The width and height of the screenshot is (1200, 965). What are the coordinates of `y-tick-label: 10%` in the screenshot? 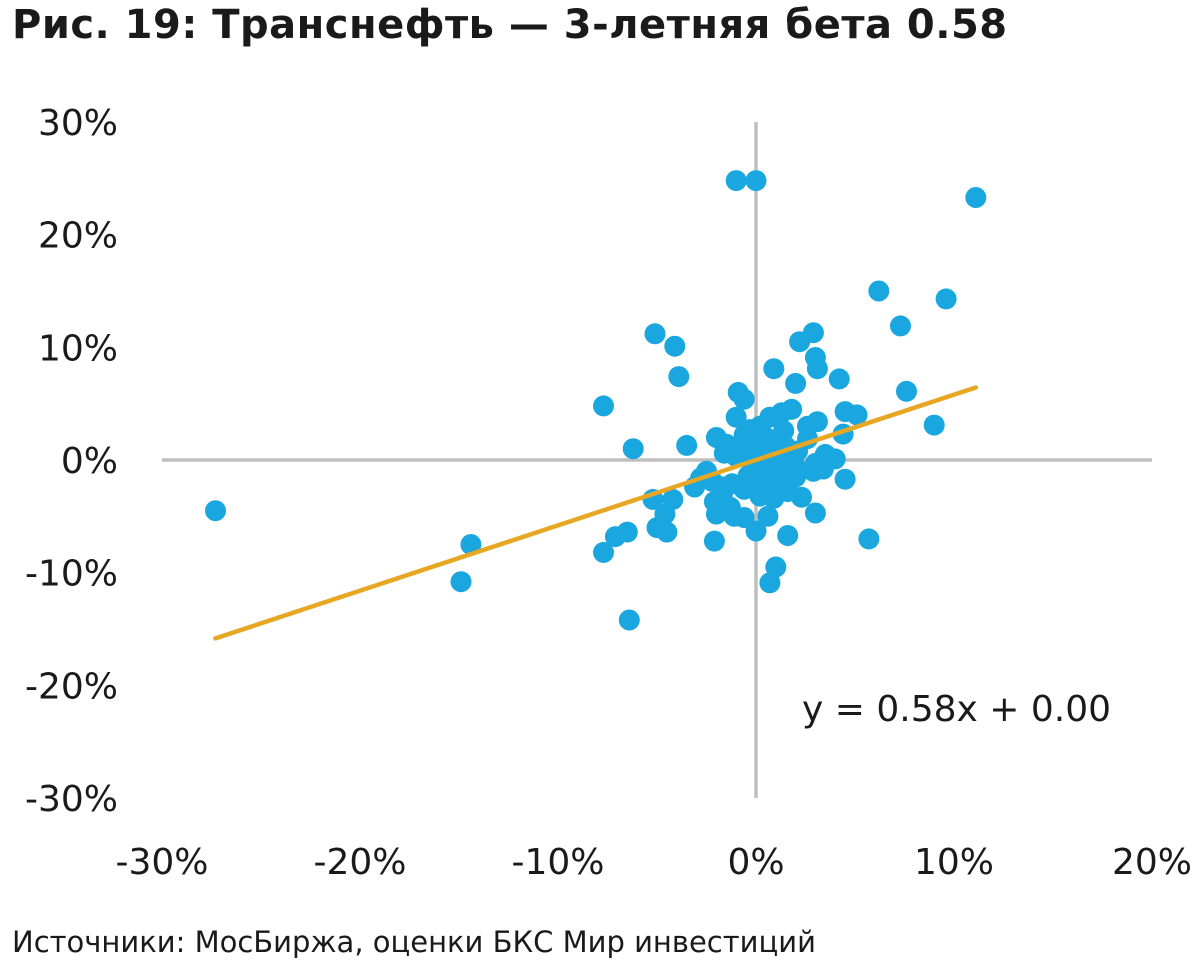 It's located at (78, 348).